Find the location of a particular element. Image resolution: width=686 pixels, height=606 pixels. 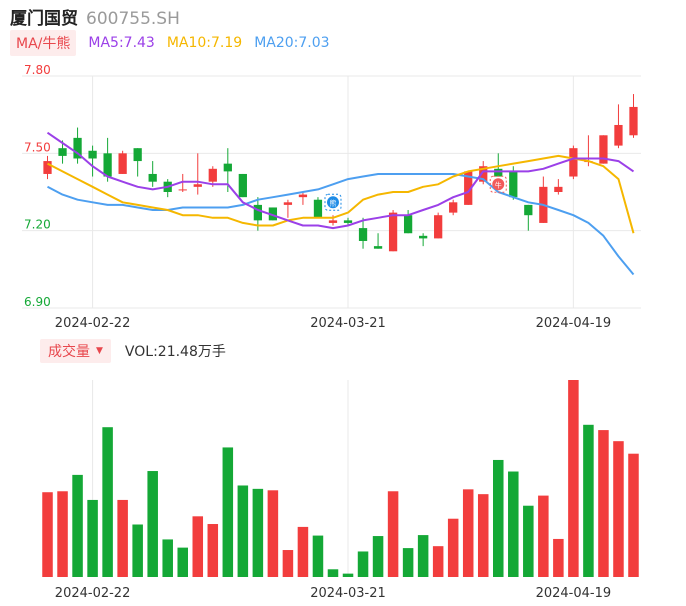

bull-marker-icon: 牛 is located at coordinates (498, 184).